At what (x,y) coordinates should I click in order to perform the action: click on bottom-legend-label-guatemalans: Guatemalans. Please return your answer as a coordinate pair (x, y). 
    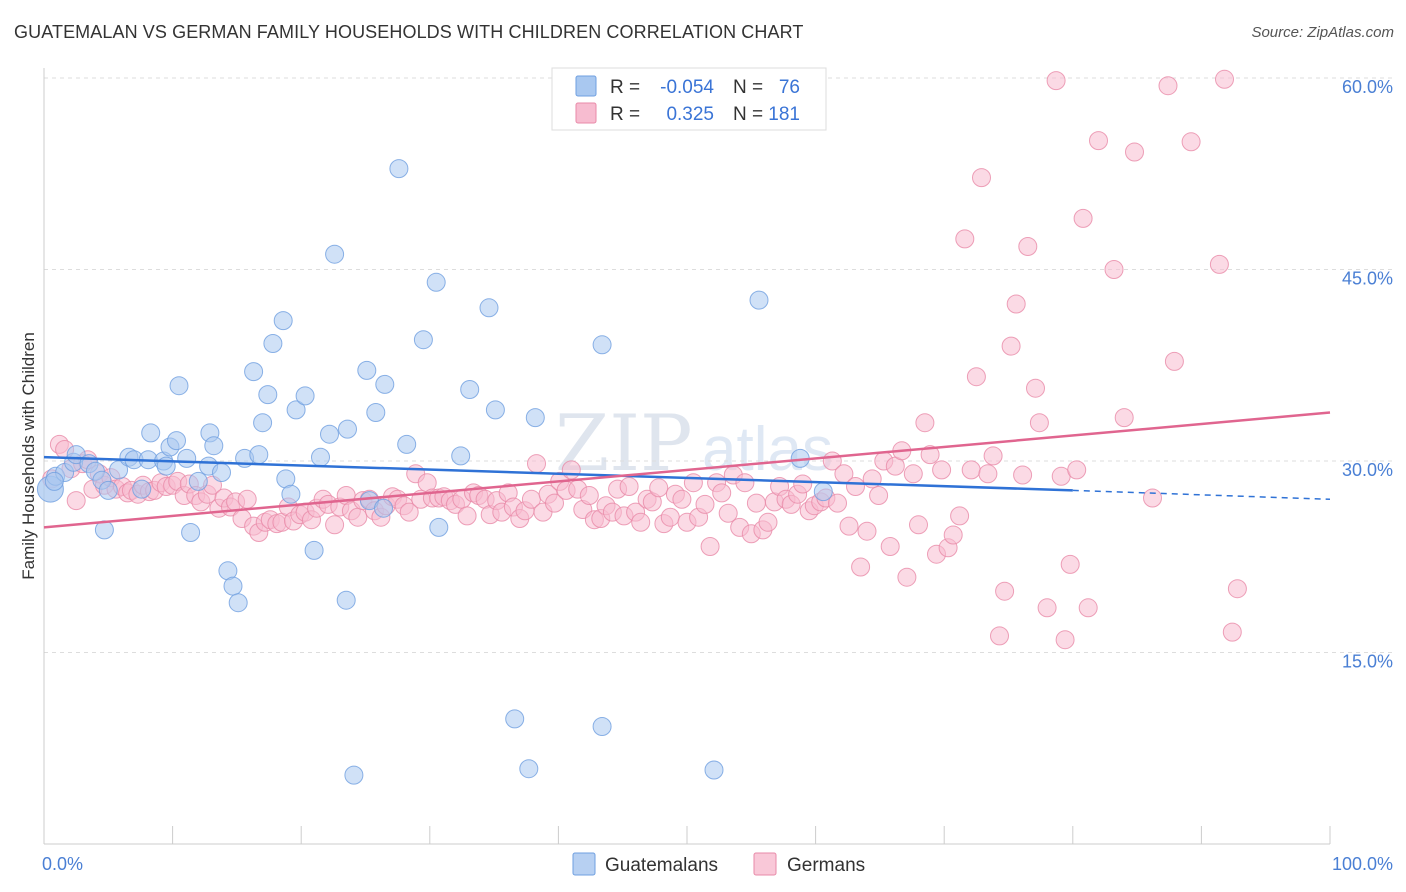
    Looking at the image, I should click on (661, 865).